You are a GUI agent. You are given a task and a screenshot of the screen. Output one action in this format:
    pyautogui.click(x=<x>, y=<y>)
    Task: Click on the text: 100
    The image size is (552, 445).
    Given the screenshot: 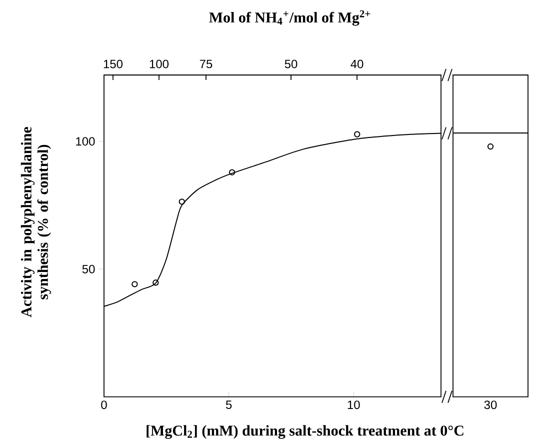 What is the action you would take?
    pyautogui.click(x=159, y=64)
    